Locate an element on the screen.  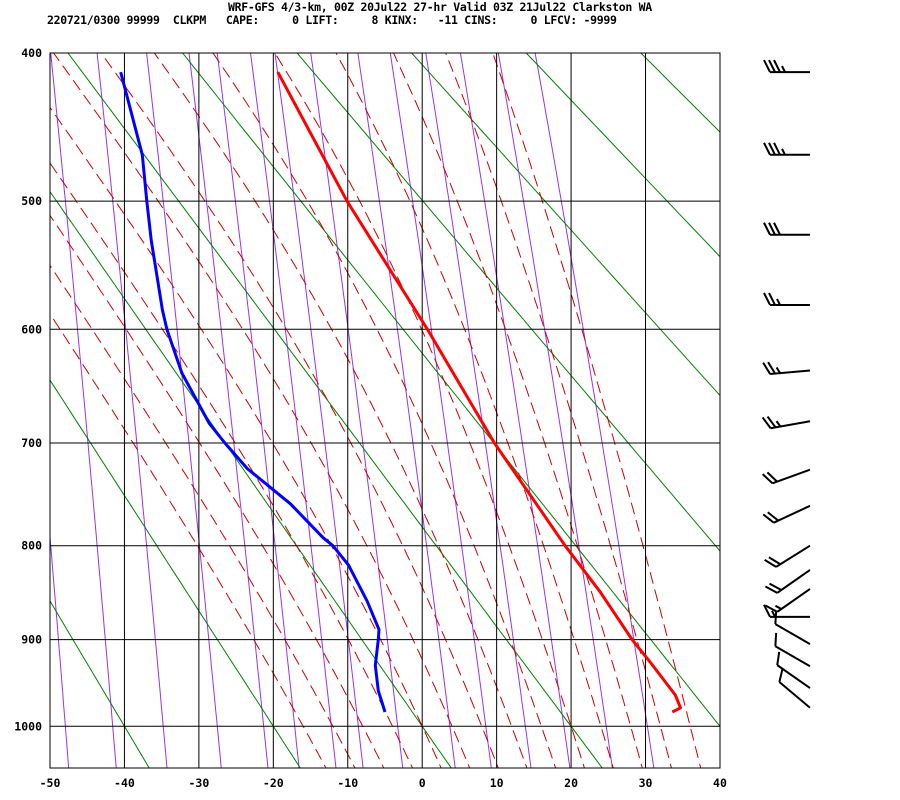
temperature-tick-label: -20 is located at coordinates (273, 783).